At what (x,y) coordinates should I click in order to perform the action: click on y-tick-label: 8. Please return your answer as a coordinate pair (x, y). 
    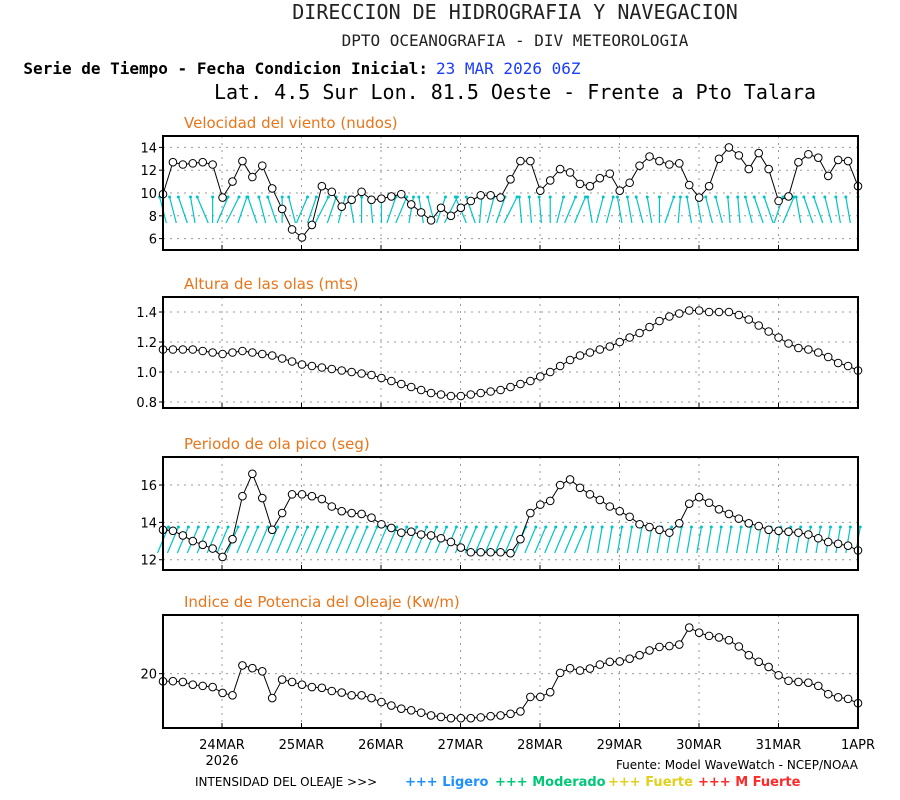
    Looking at the image, I should click on (153, 217).